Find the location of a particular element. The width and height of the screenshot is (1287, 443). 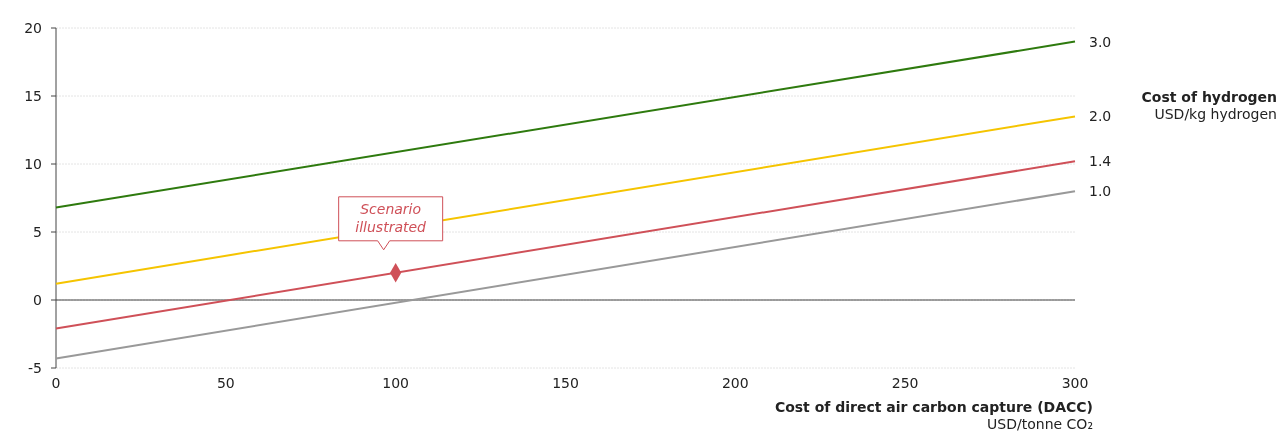

series-label: 1.0 is located at coordinates (1100, 191).